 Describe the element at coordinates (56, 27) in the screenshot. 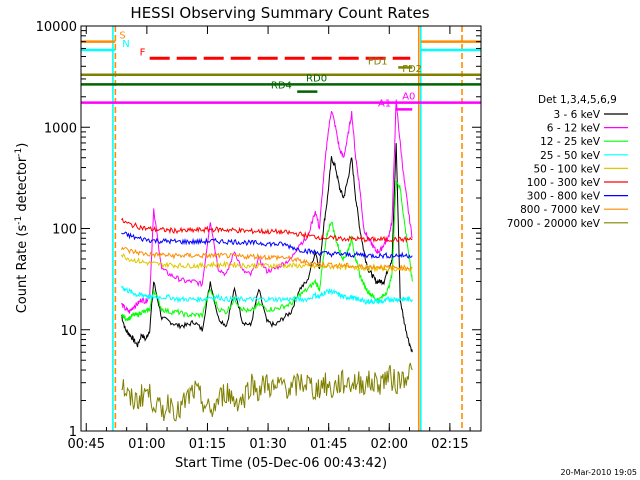

I see `y-tick-label-4: 10000` at that location.